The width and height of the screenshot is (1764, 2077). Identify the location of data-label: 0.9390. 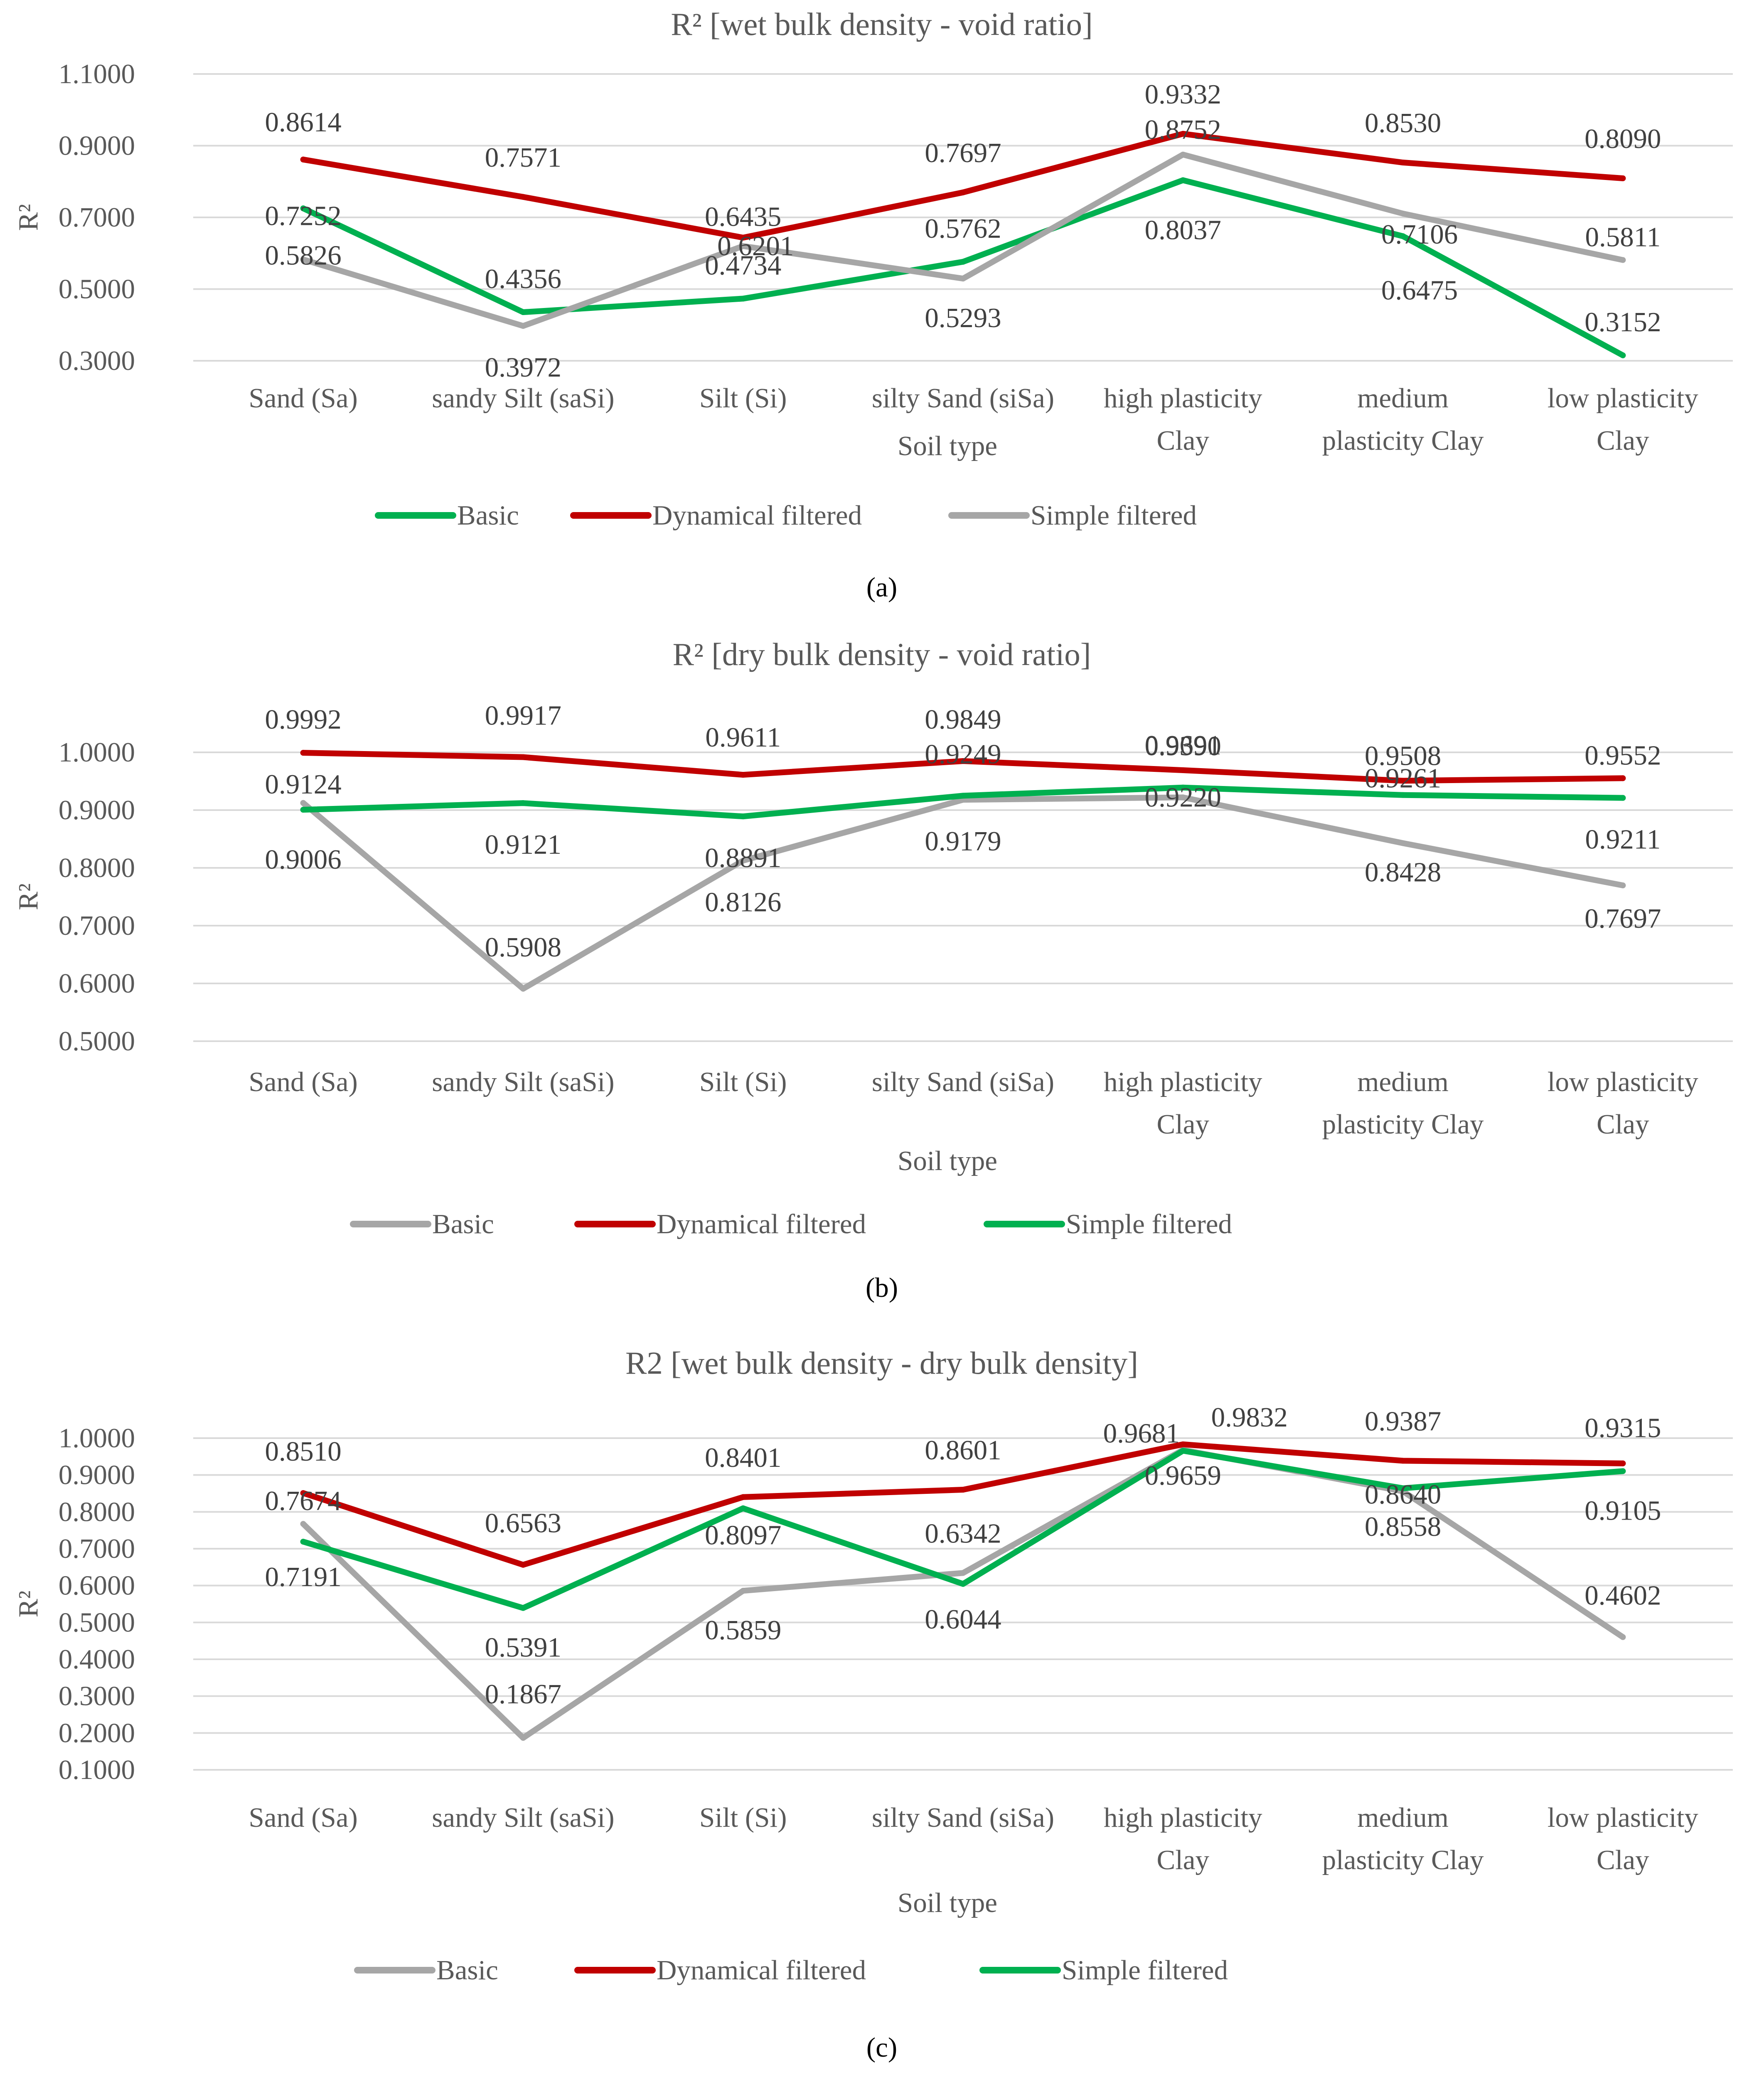
(1183, 746).